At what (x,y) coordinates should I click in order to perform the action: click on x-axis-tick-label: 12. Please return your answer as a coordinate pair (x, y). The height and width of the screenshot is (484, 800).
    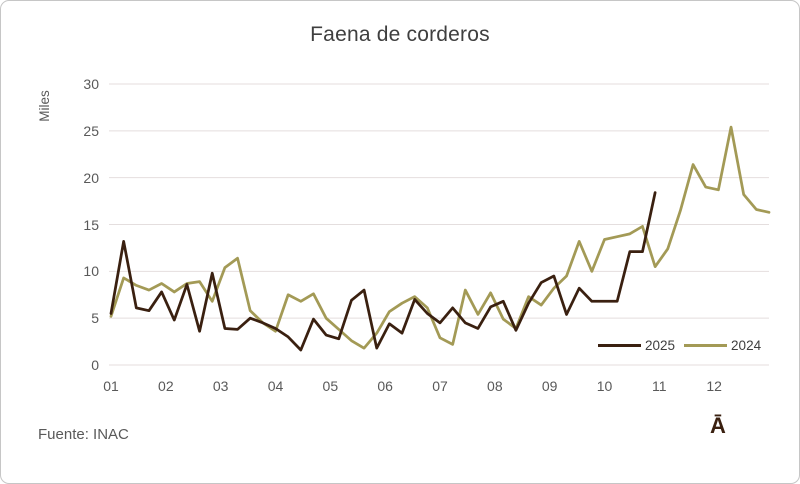
    Looking at the image, I should click on (714, 386).